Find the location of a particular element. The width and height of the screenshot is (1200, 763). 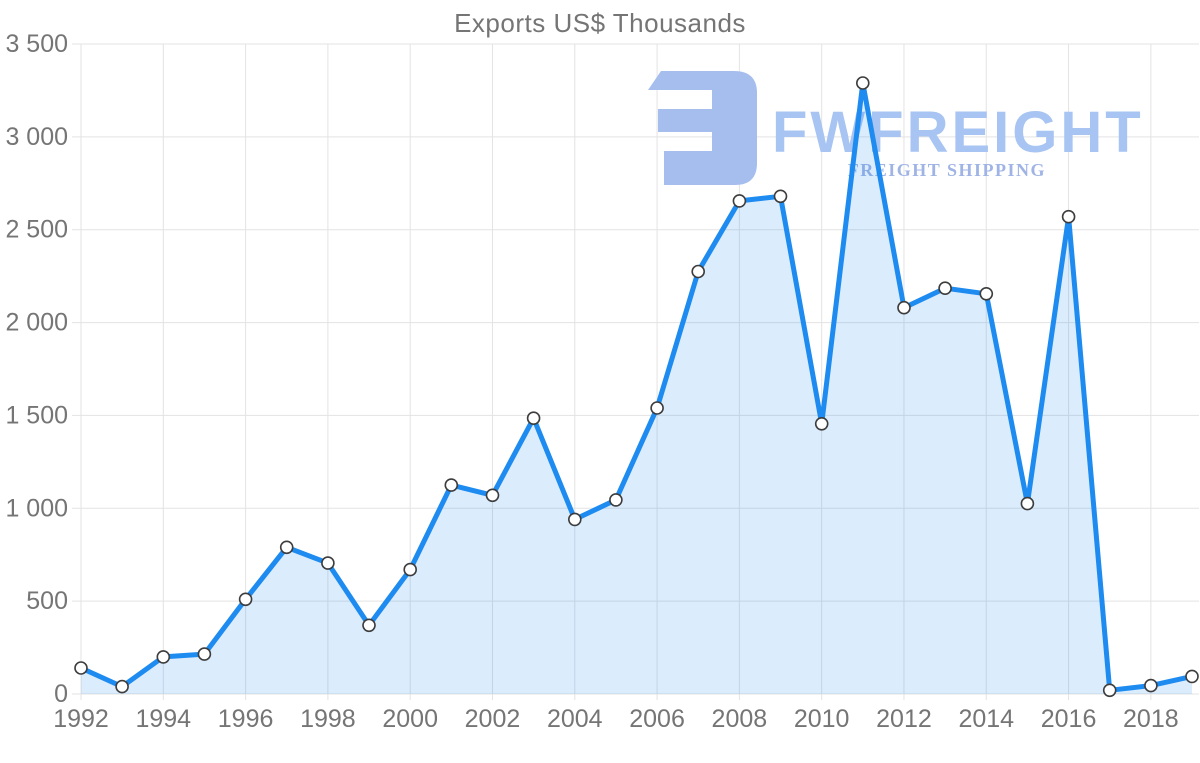

x-axis-tick-label: 1996 is located at coordinates (246, 719).